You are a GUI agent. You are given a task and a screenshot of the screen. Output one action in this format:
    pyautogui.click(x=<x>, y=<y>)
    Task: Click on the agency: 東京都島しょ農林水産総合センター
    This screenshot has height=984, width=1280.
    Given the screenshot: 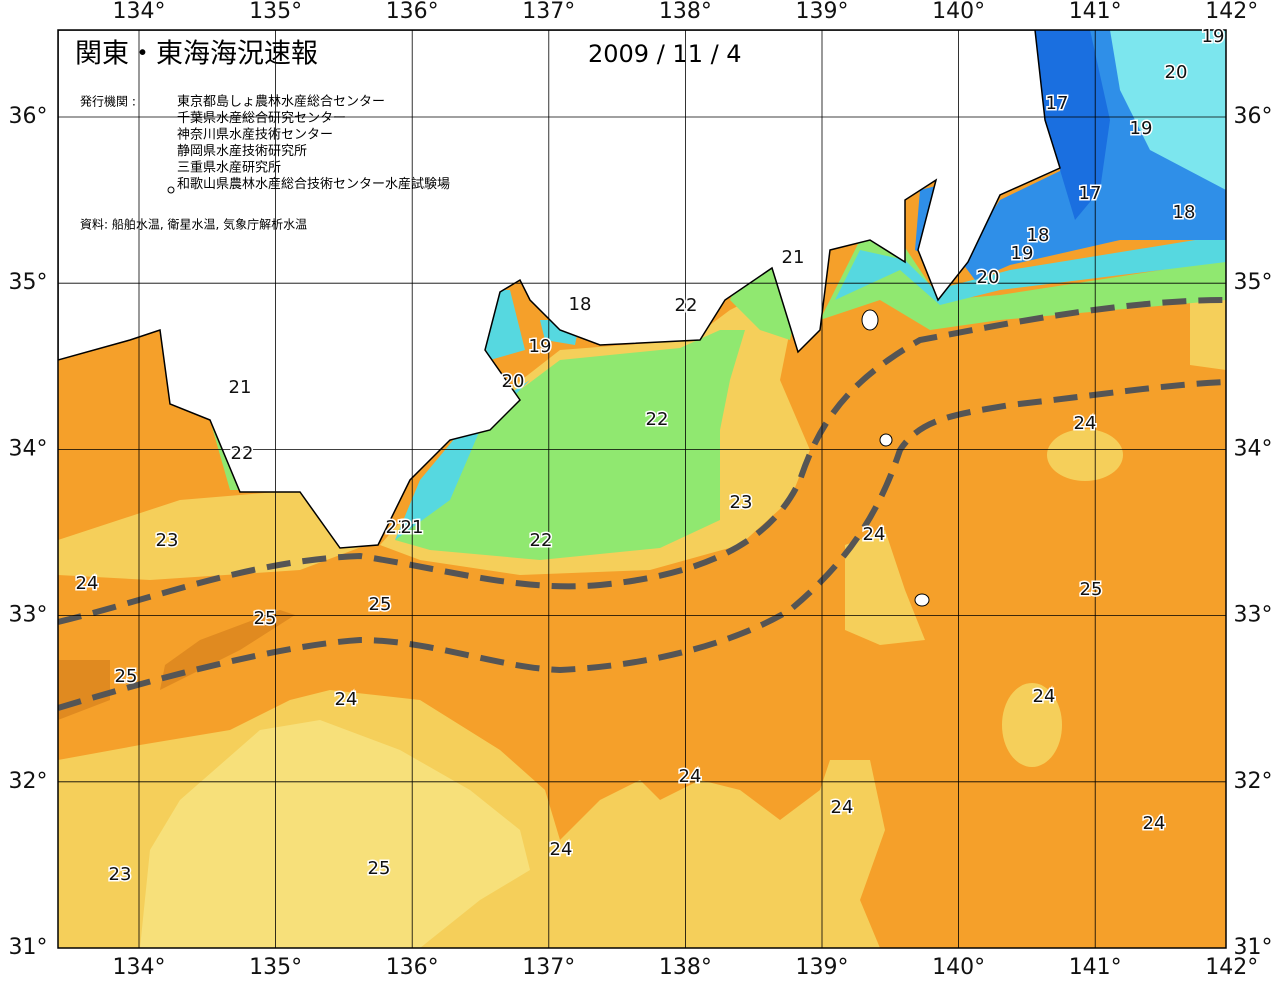 What is the action you would take?
    pyautogui.click(x=281, y=102)
    